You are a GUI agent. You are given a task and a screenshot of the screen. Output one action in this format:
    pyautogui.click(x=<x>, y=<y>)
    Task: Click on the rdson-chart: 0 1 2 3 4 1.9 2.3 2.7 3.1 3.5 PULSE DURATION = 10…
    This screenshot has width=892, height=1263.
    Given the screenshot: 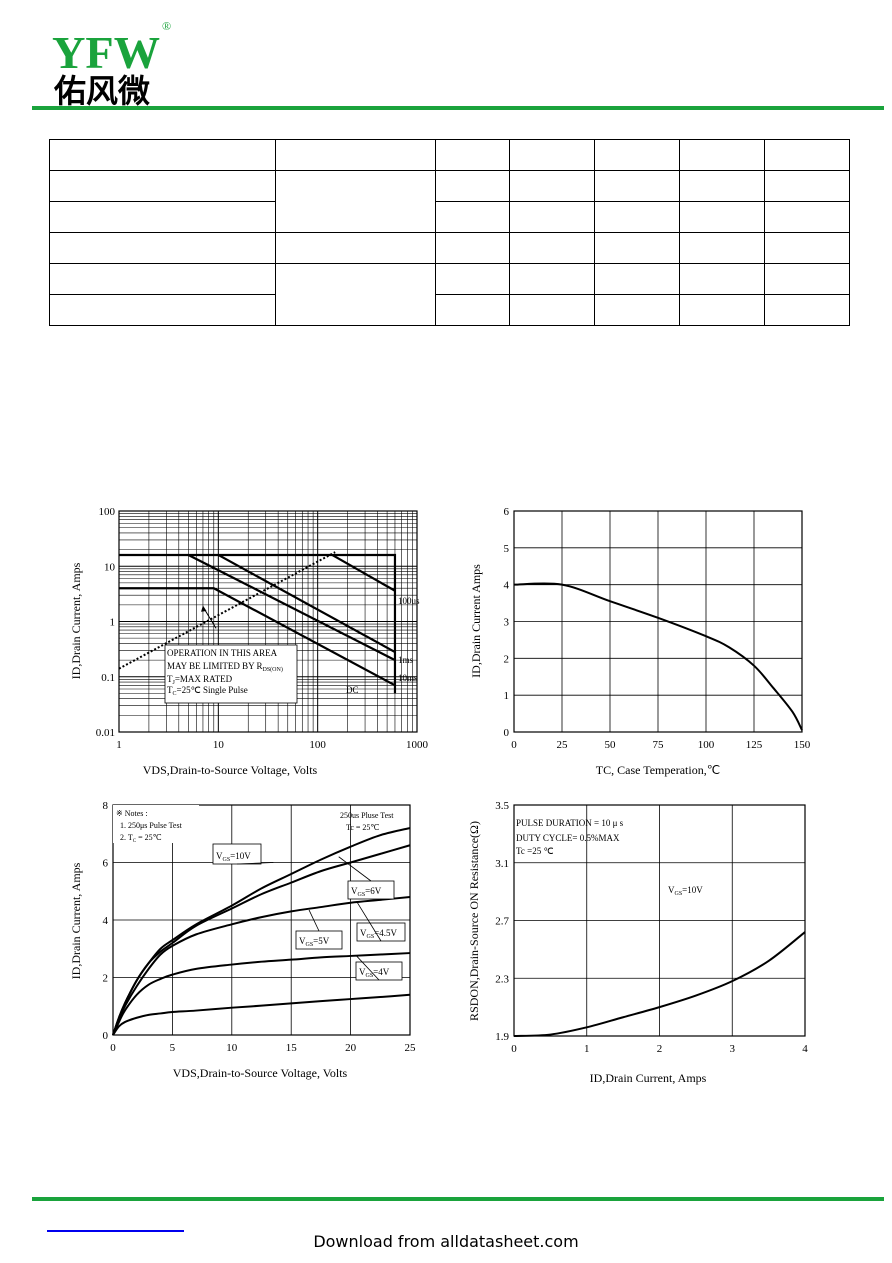 What is the action you would take?
    pyautogui.click(x=637, y=942)
    